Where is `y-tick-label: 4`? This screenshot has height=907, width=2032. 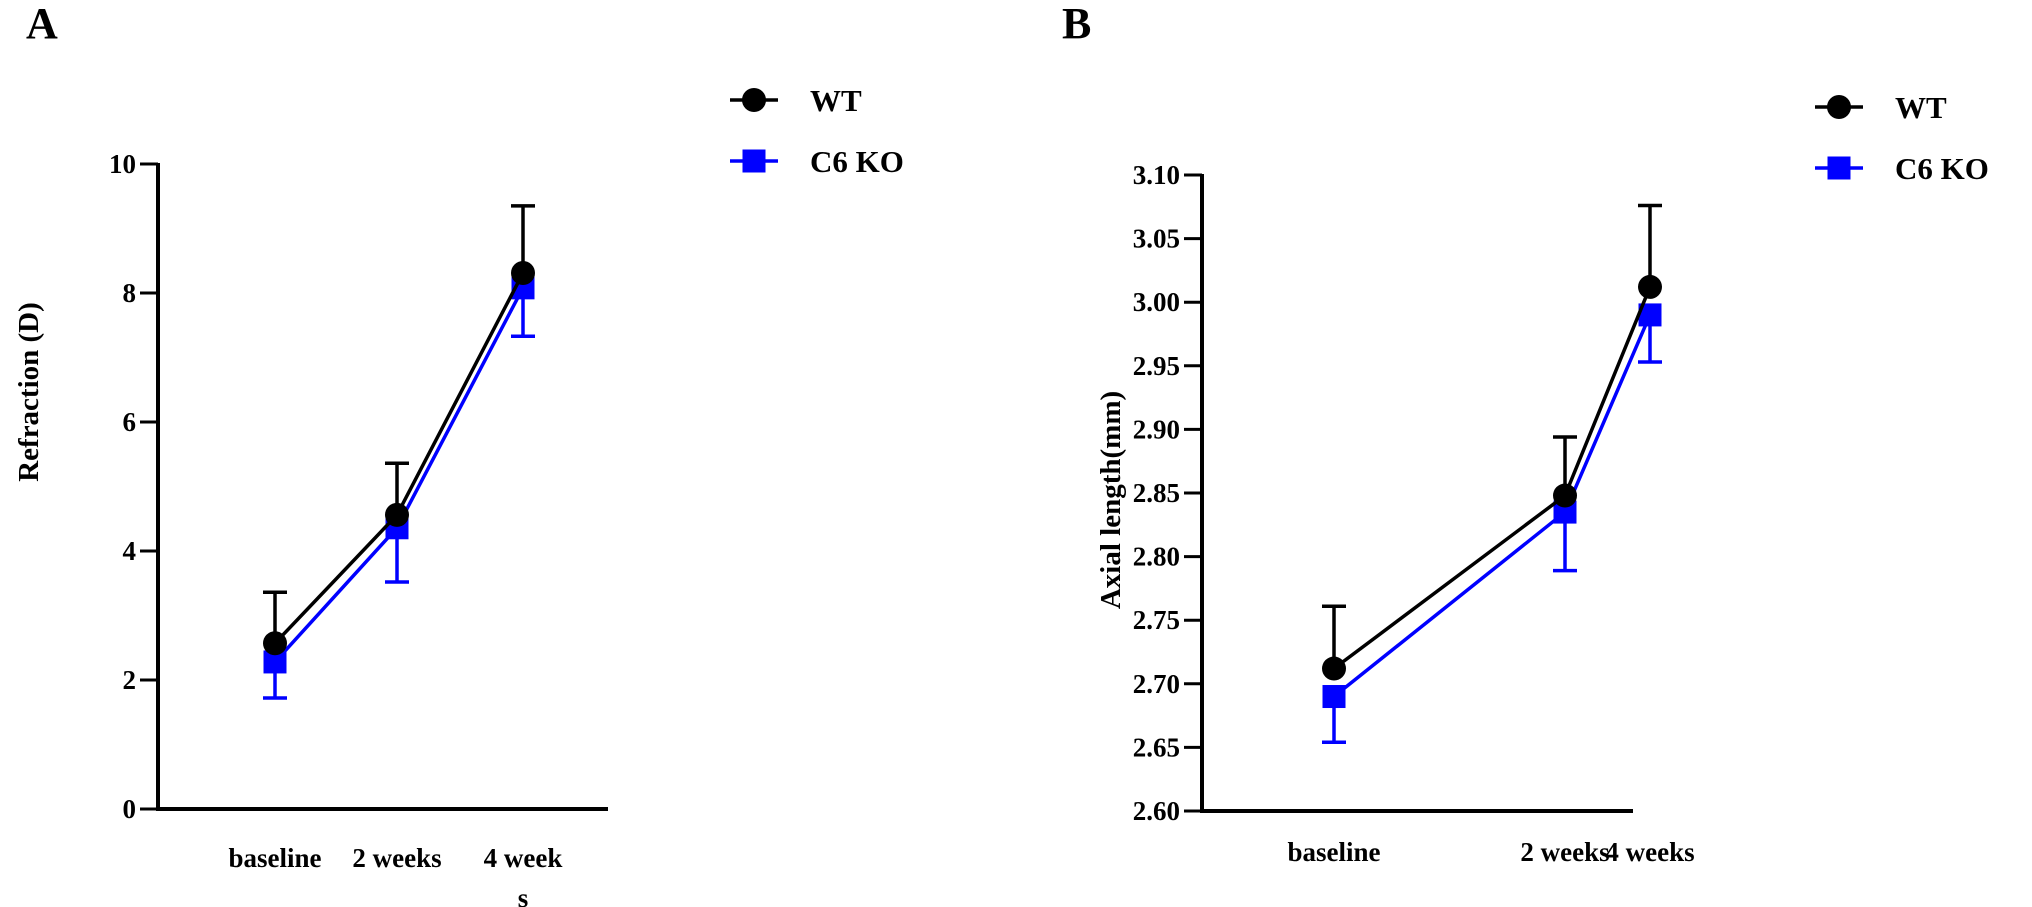
y-tick-label: 4 is located at coordinates (130, 551).